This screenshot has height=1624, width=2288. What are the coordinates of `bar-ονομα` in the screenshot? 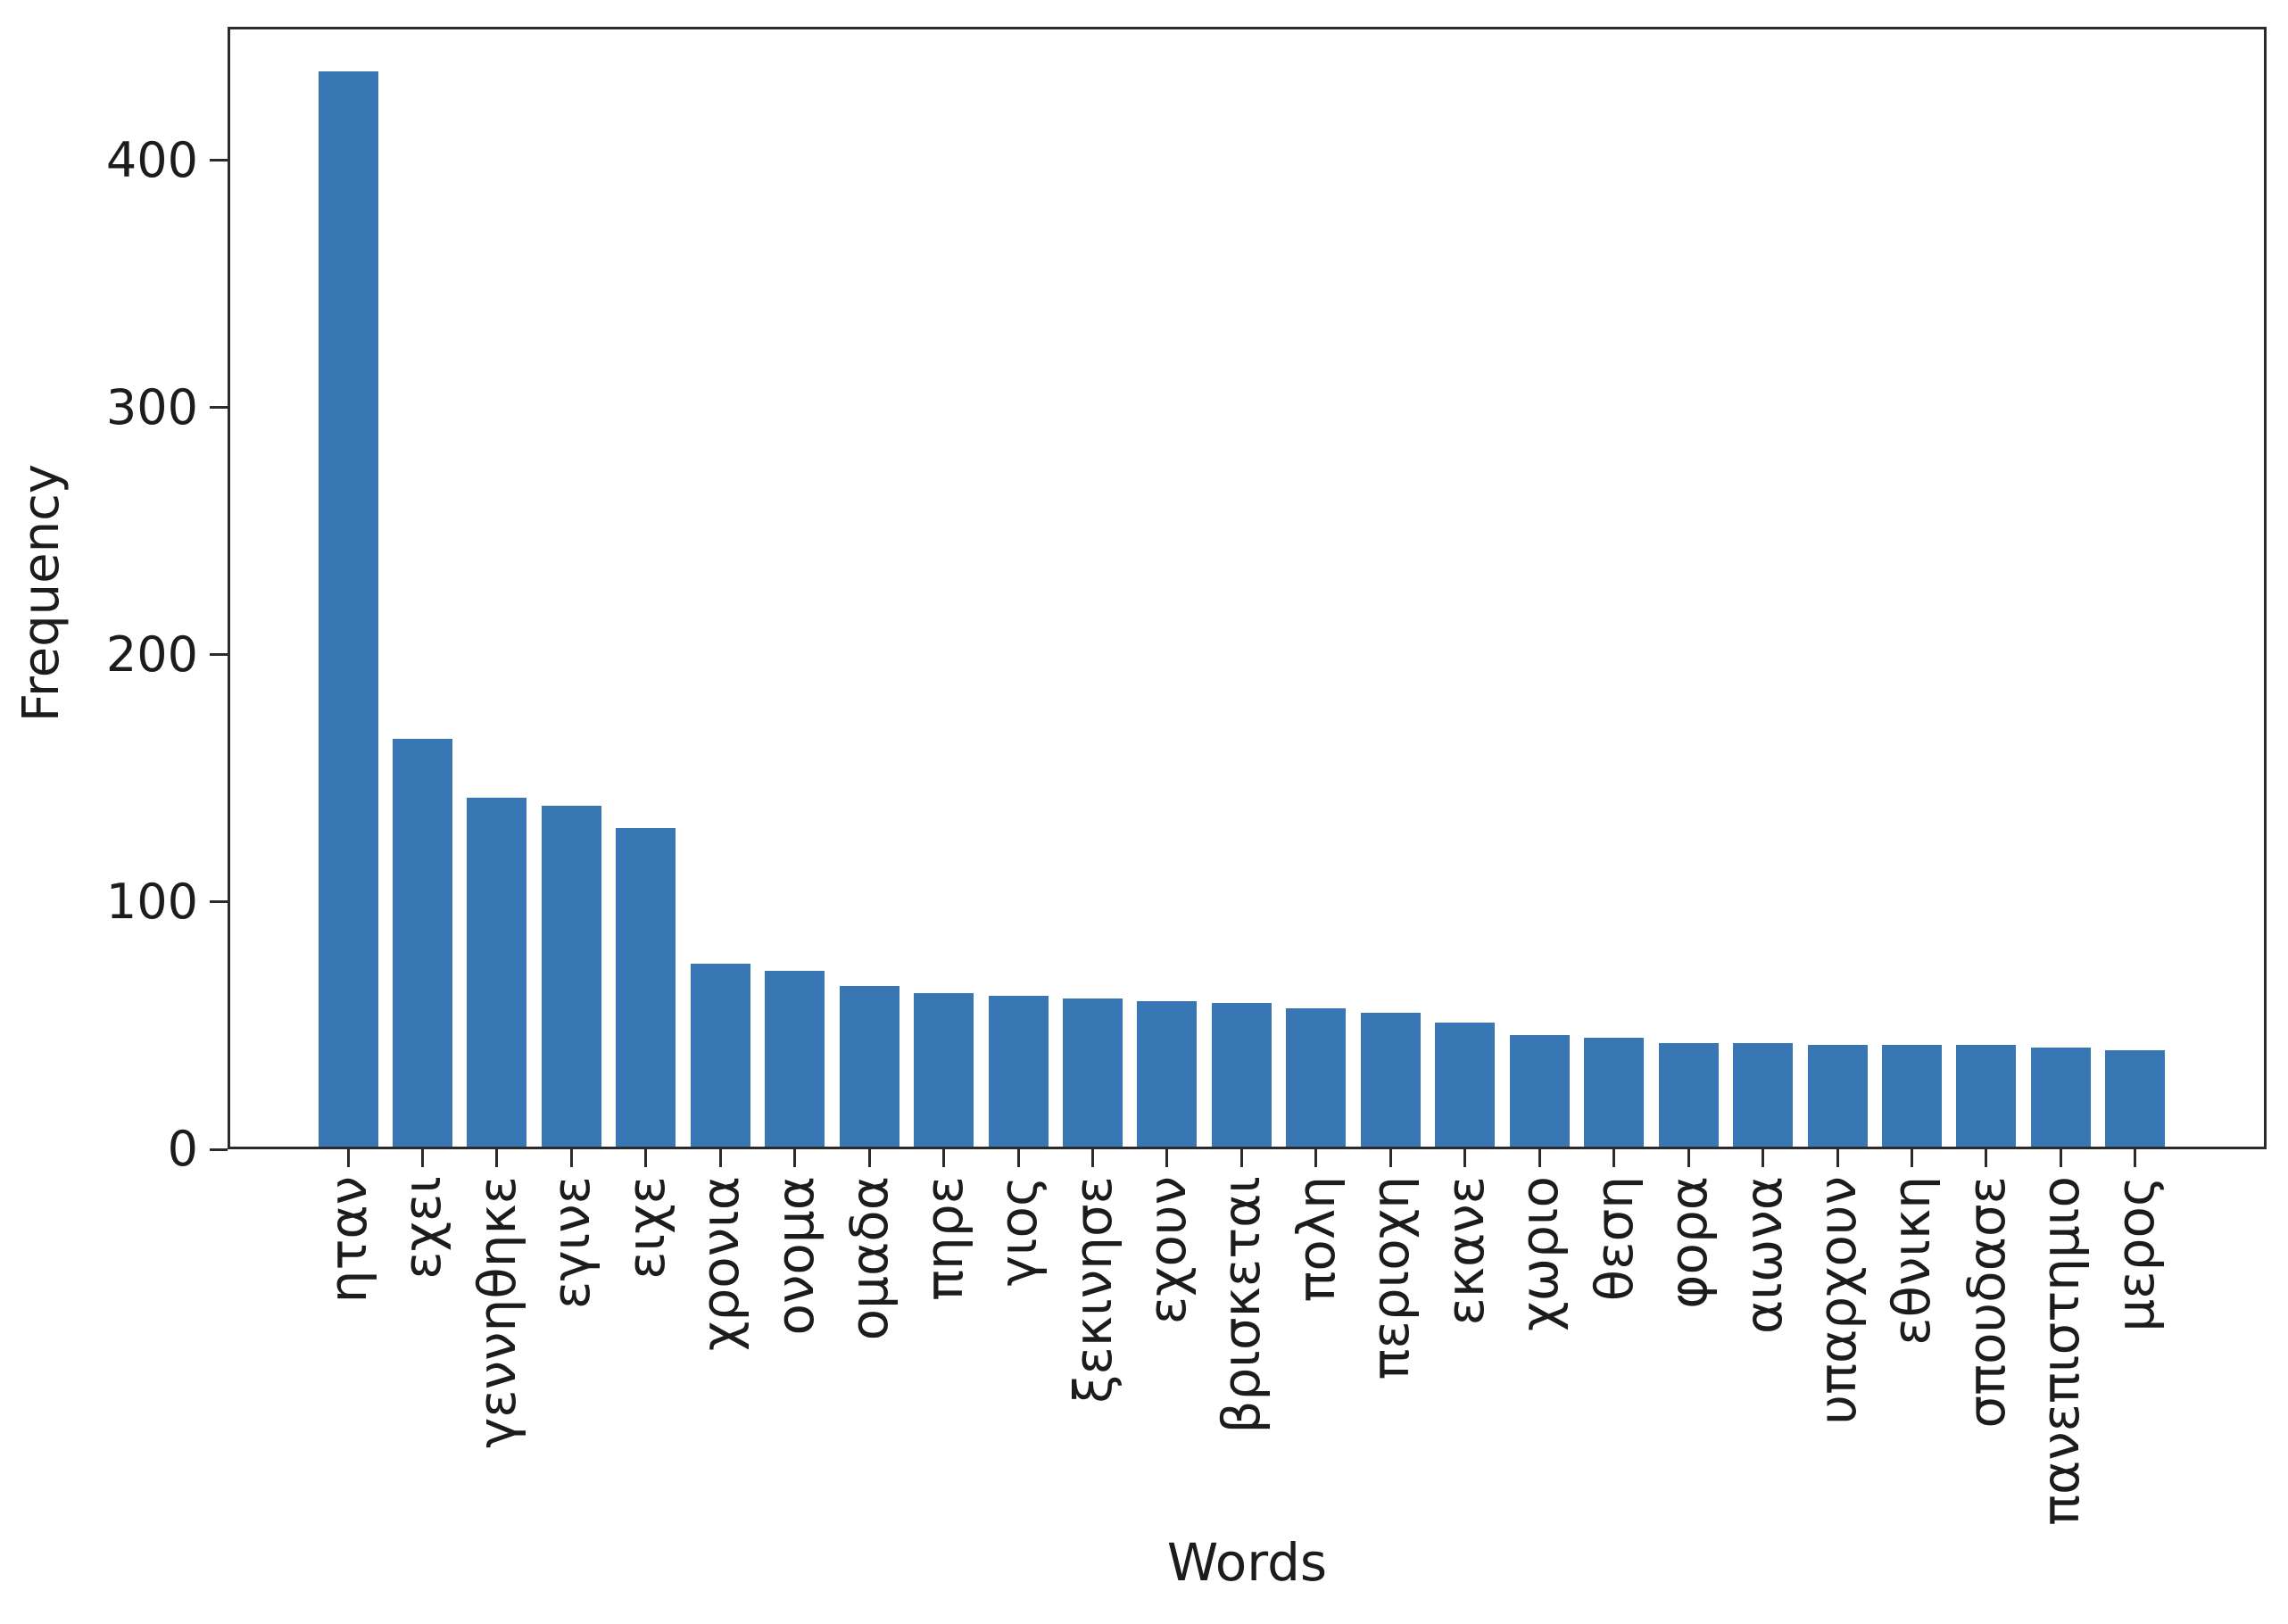 It's located at (795, 1059).